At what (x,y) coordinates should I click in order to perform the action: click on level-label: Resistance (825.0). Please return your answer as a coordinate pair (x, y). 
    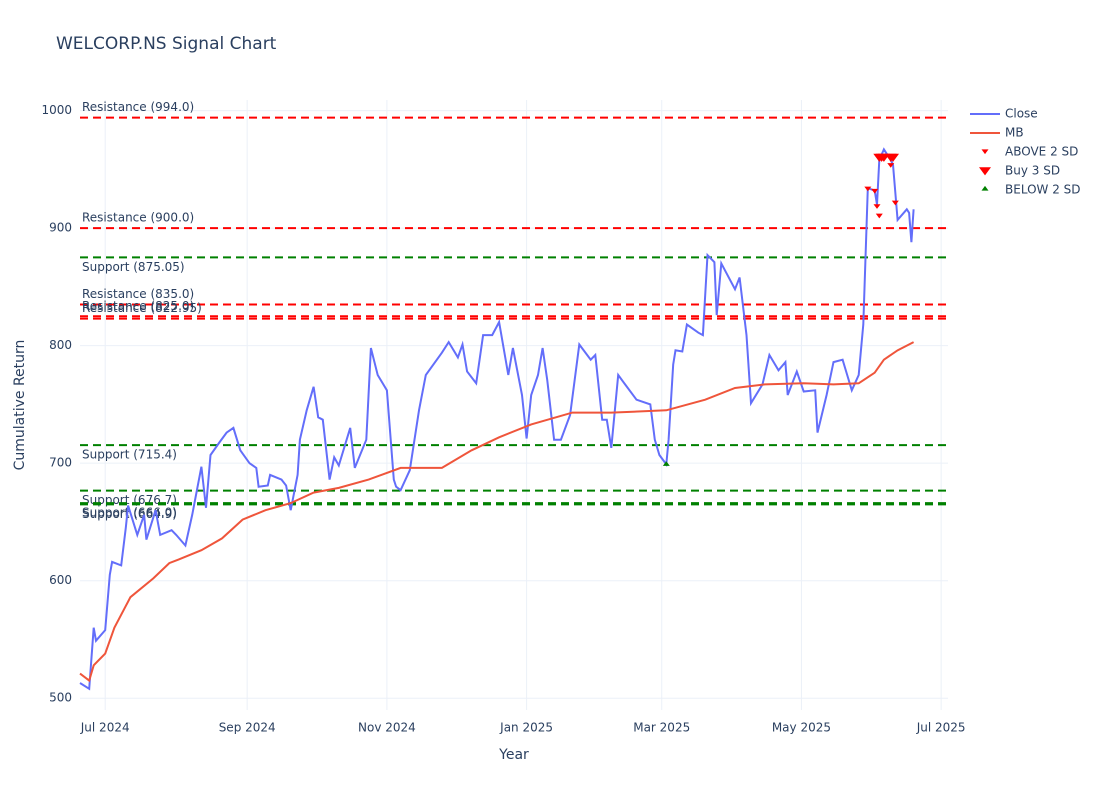
    Looking at the image, I should click on (138, 306).